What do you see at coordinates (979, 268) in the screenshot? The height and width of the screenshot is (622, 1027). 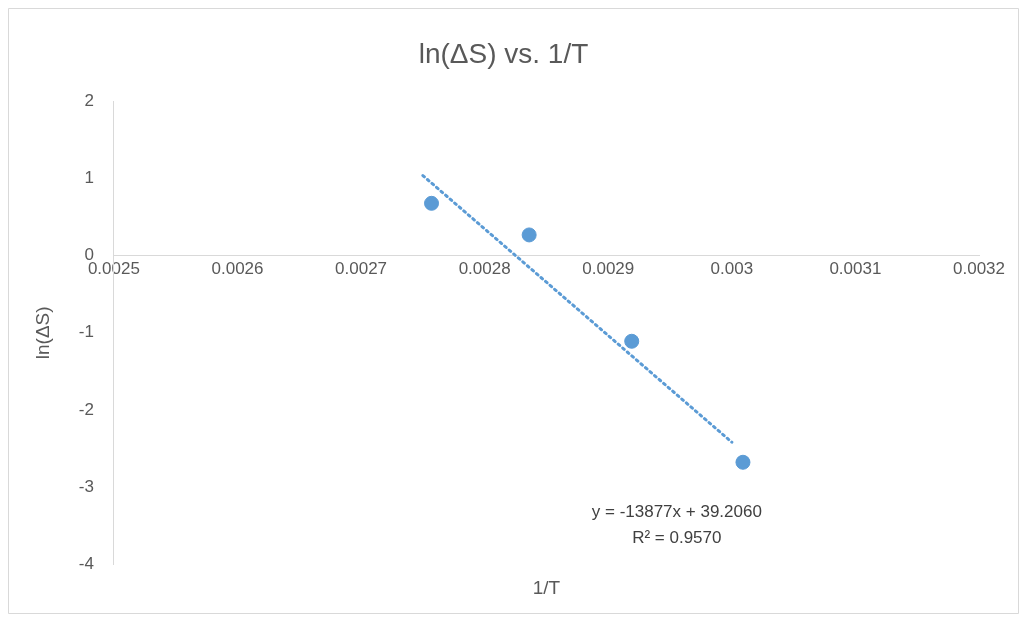 I see `x-tick-label: 0.0032` at bounding box center [979, 268].